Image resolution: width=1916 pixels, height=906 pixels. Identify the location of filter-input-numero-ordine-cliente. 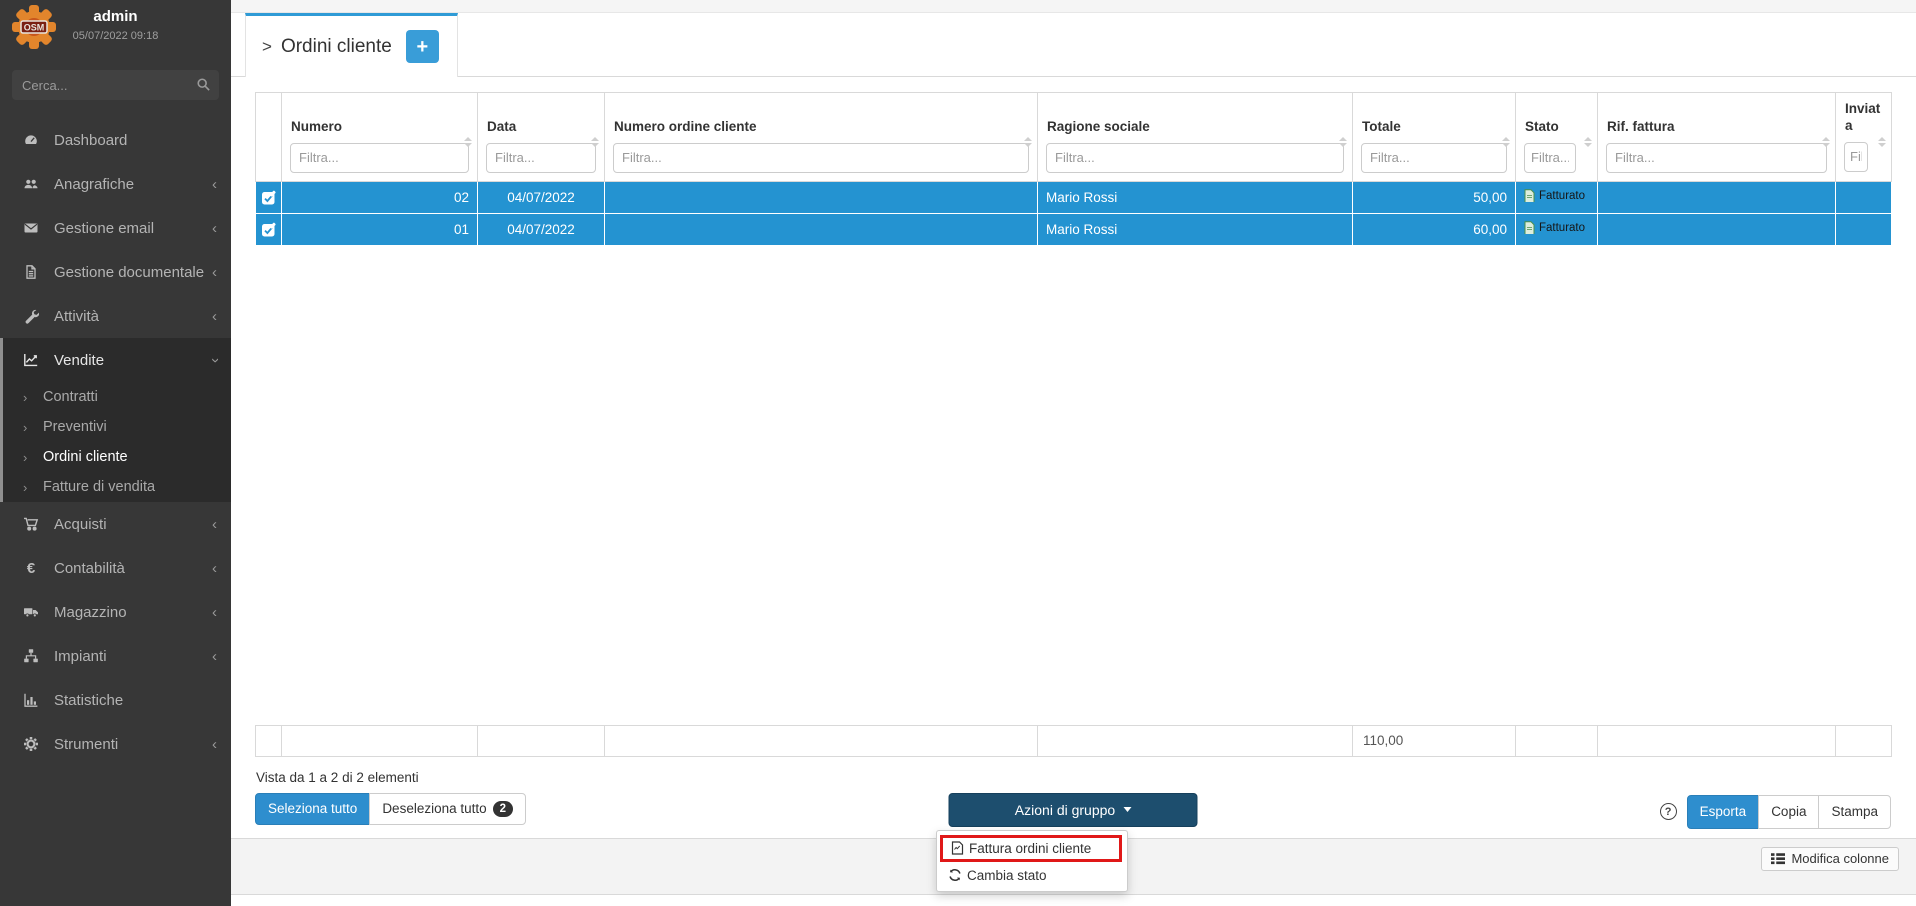
(821, 157).